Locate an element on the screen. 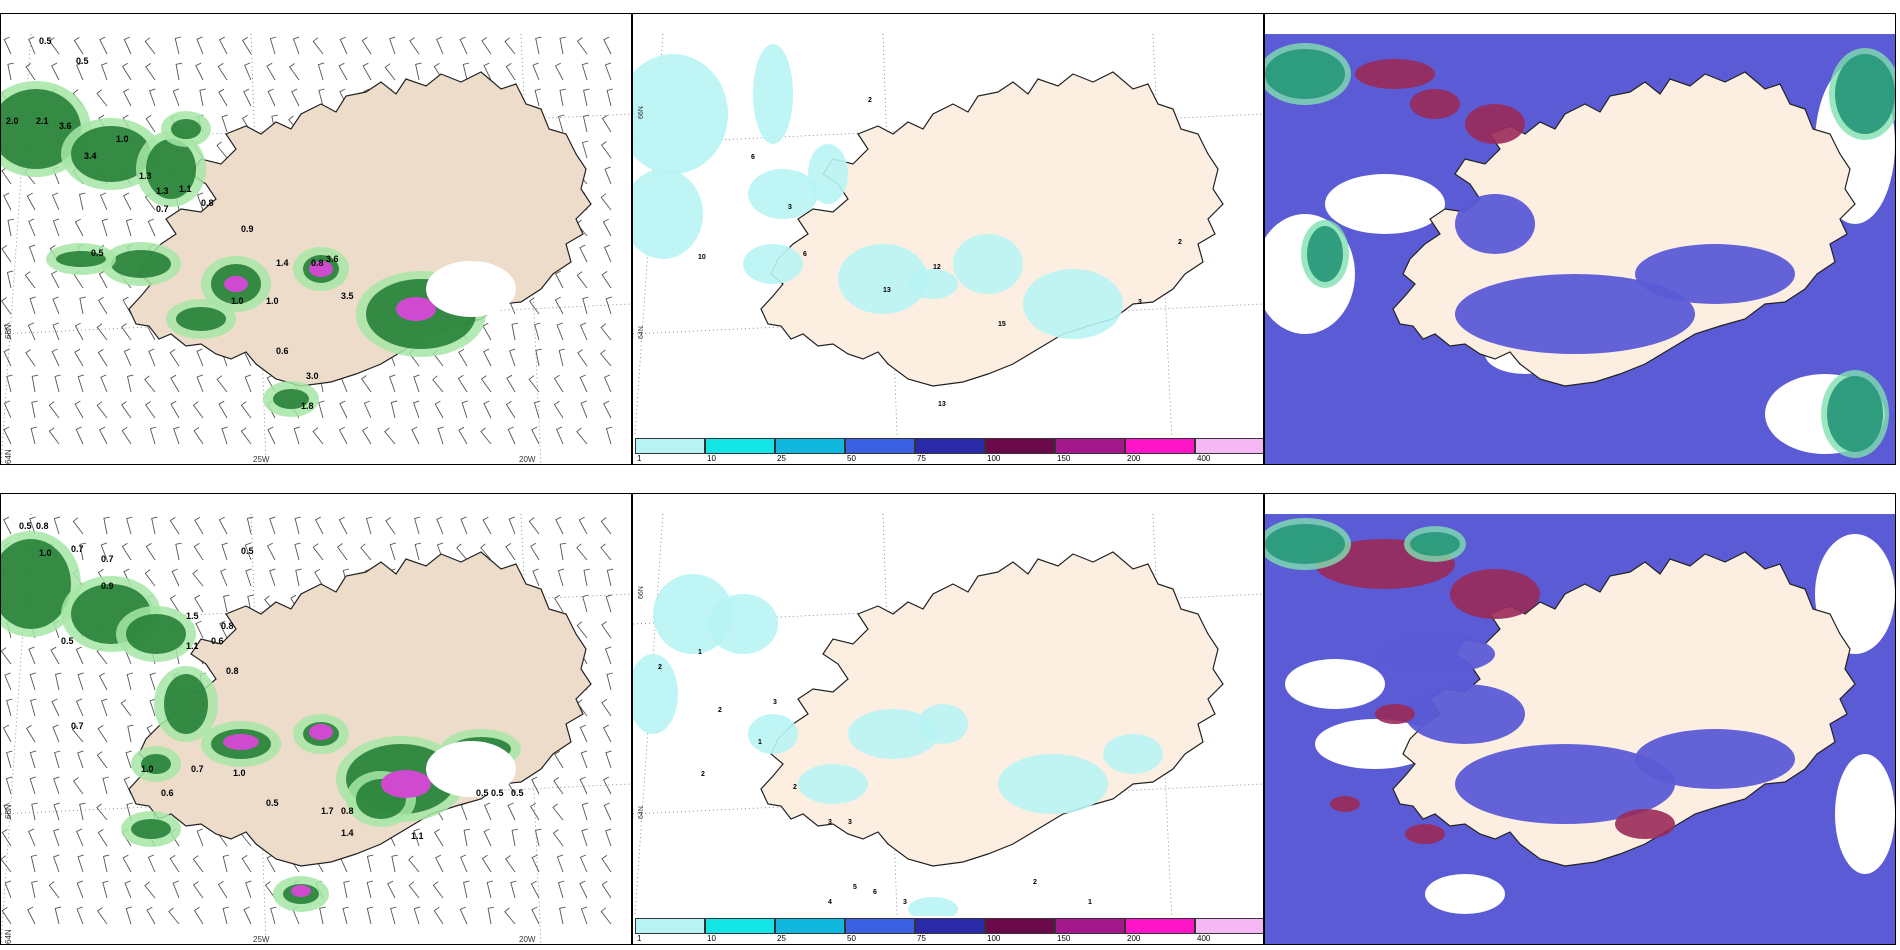 The width and height of the screenshot is (1900, 950). colorbar-tick-label: 1 is located at coordinates (639, 458).